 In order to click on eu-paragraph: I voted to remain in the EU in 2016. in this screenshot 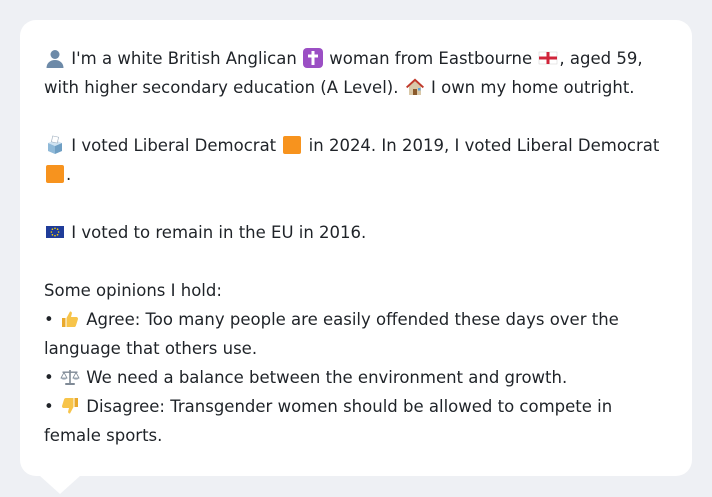, I will do `click(356, 232)`.